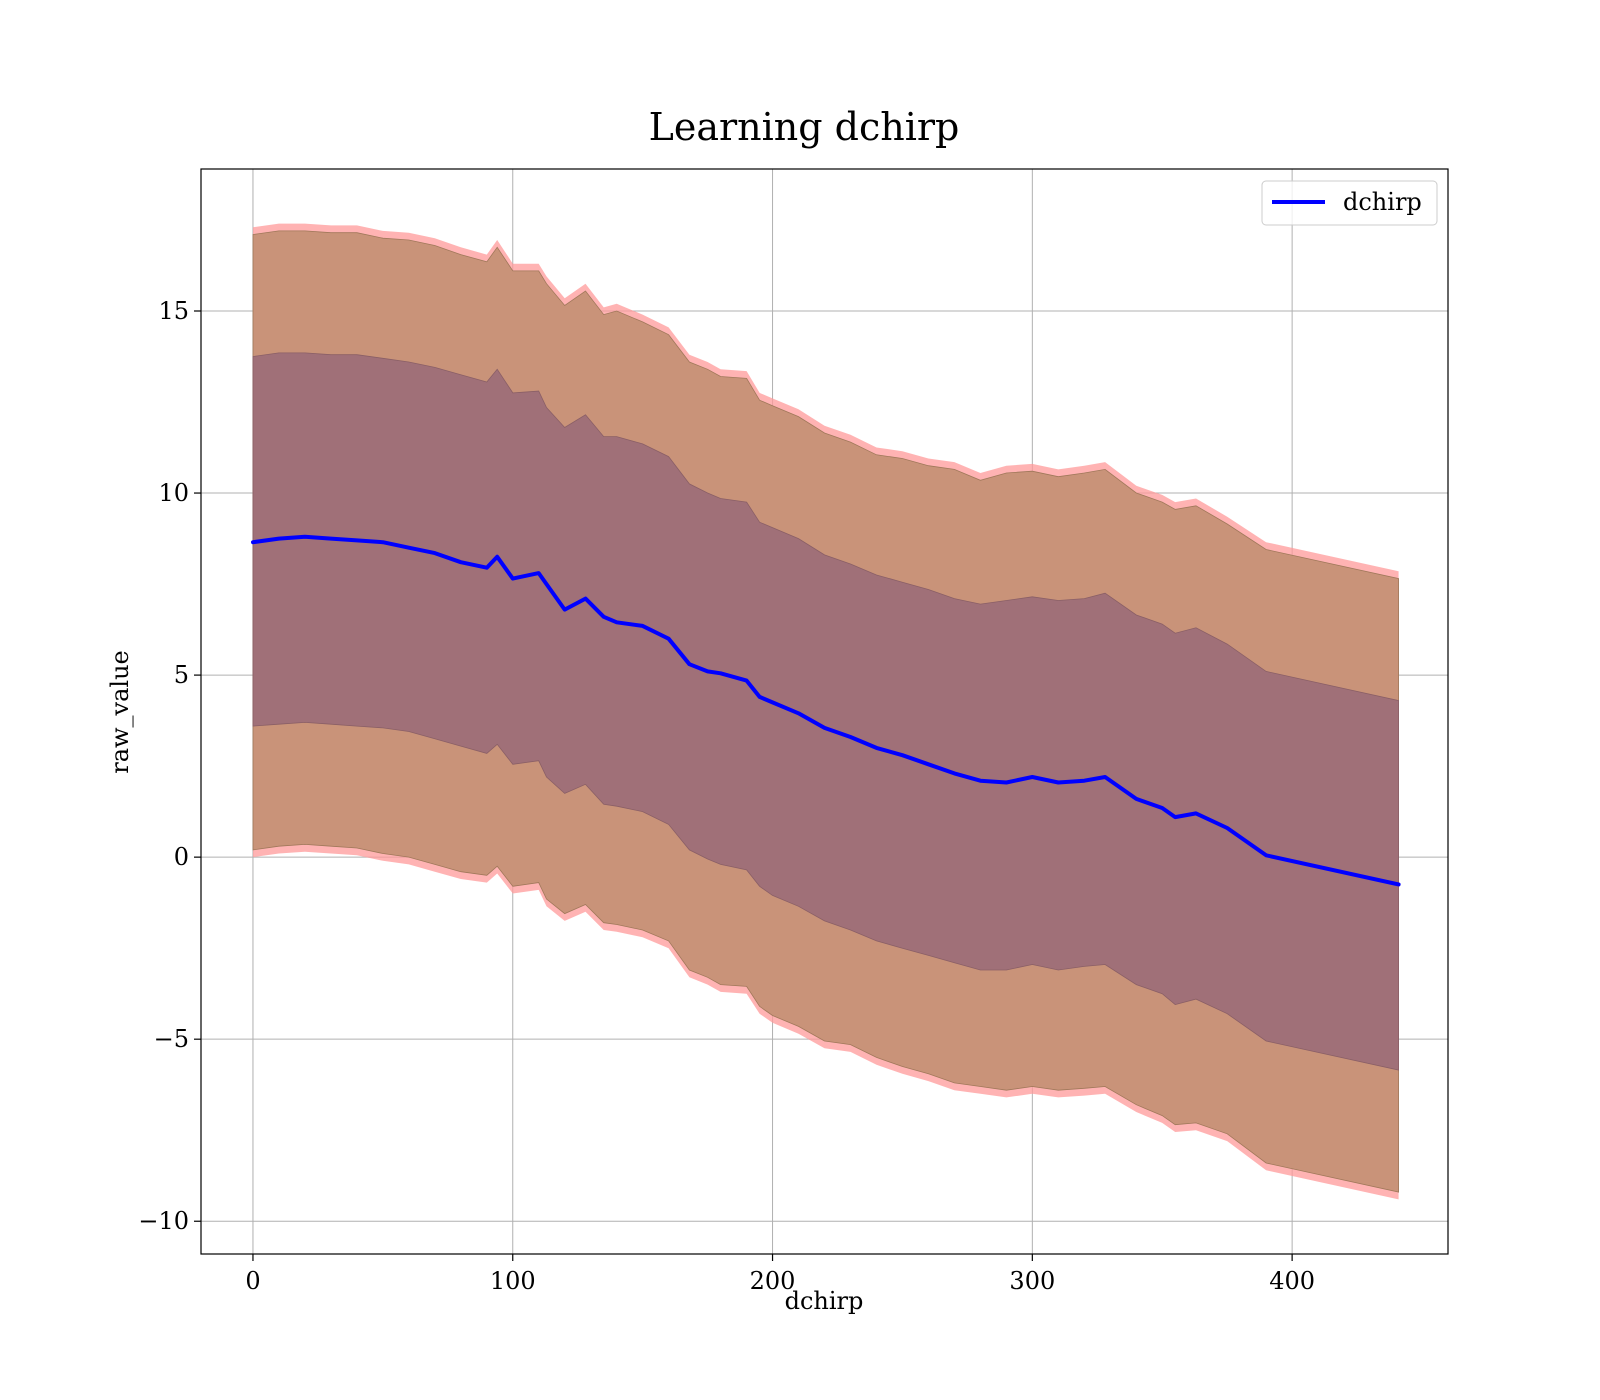  I want to click on x-tick-label: 400, so click(1292, 1281).